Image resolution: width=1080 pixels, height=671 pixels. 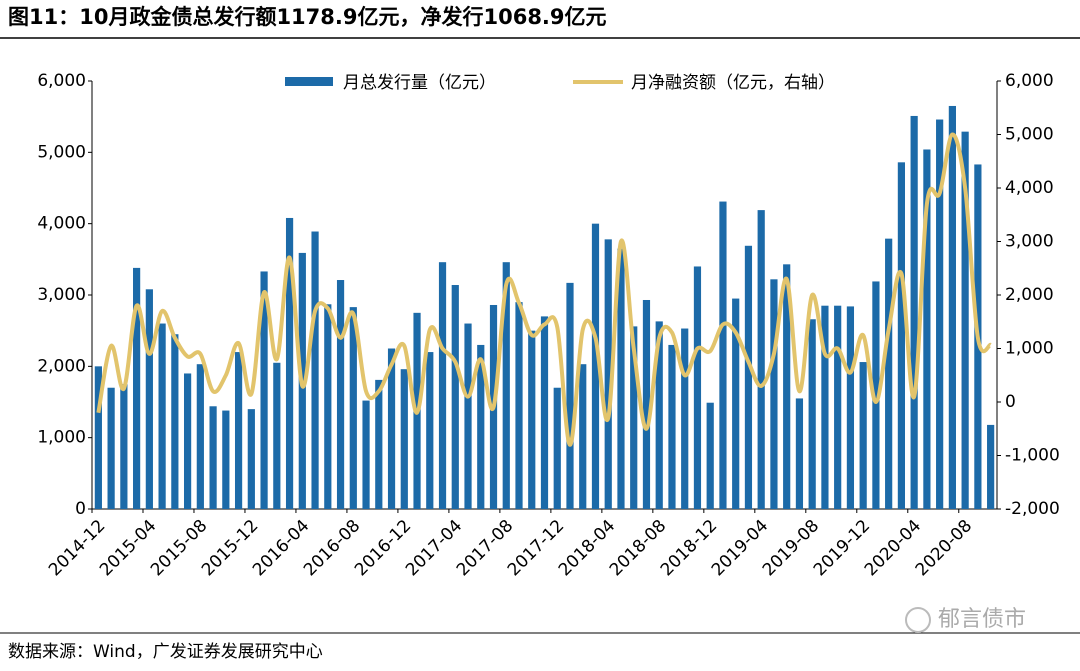 What do you see at coordinates (61, 224) in the screenshot?
I see `y-tick-label: 4,000` at bounding box center [61, 224].